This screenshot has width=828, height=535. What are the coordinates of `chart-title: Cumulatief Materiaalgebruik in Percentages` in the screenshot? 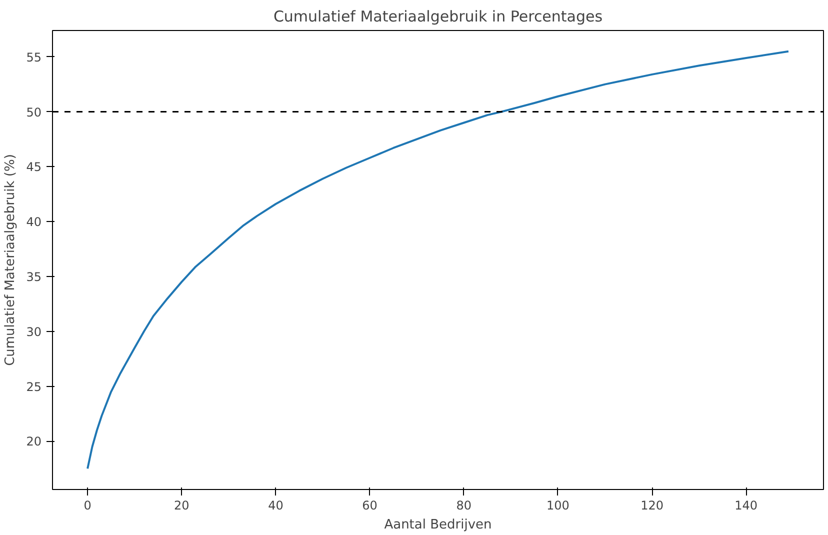 It's located at (438, 17).